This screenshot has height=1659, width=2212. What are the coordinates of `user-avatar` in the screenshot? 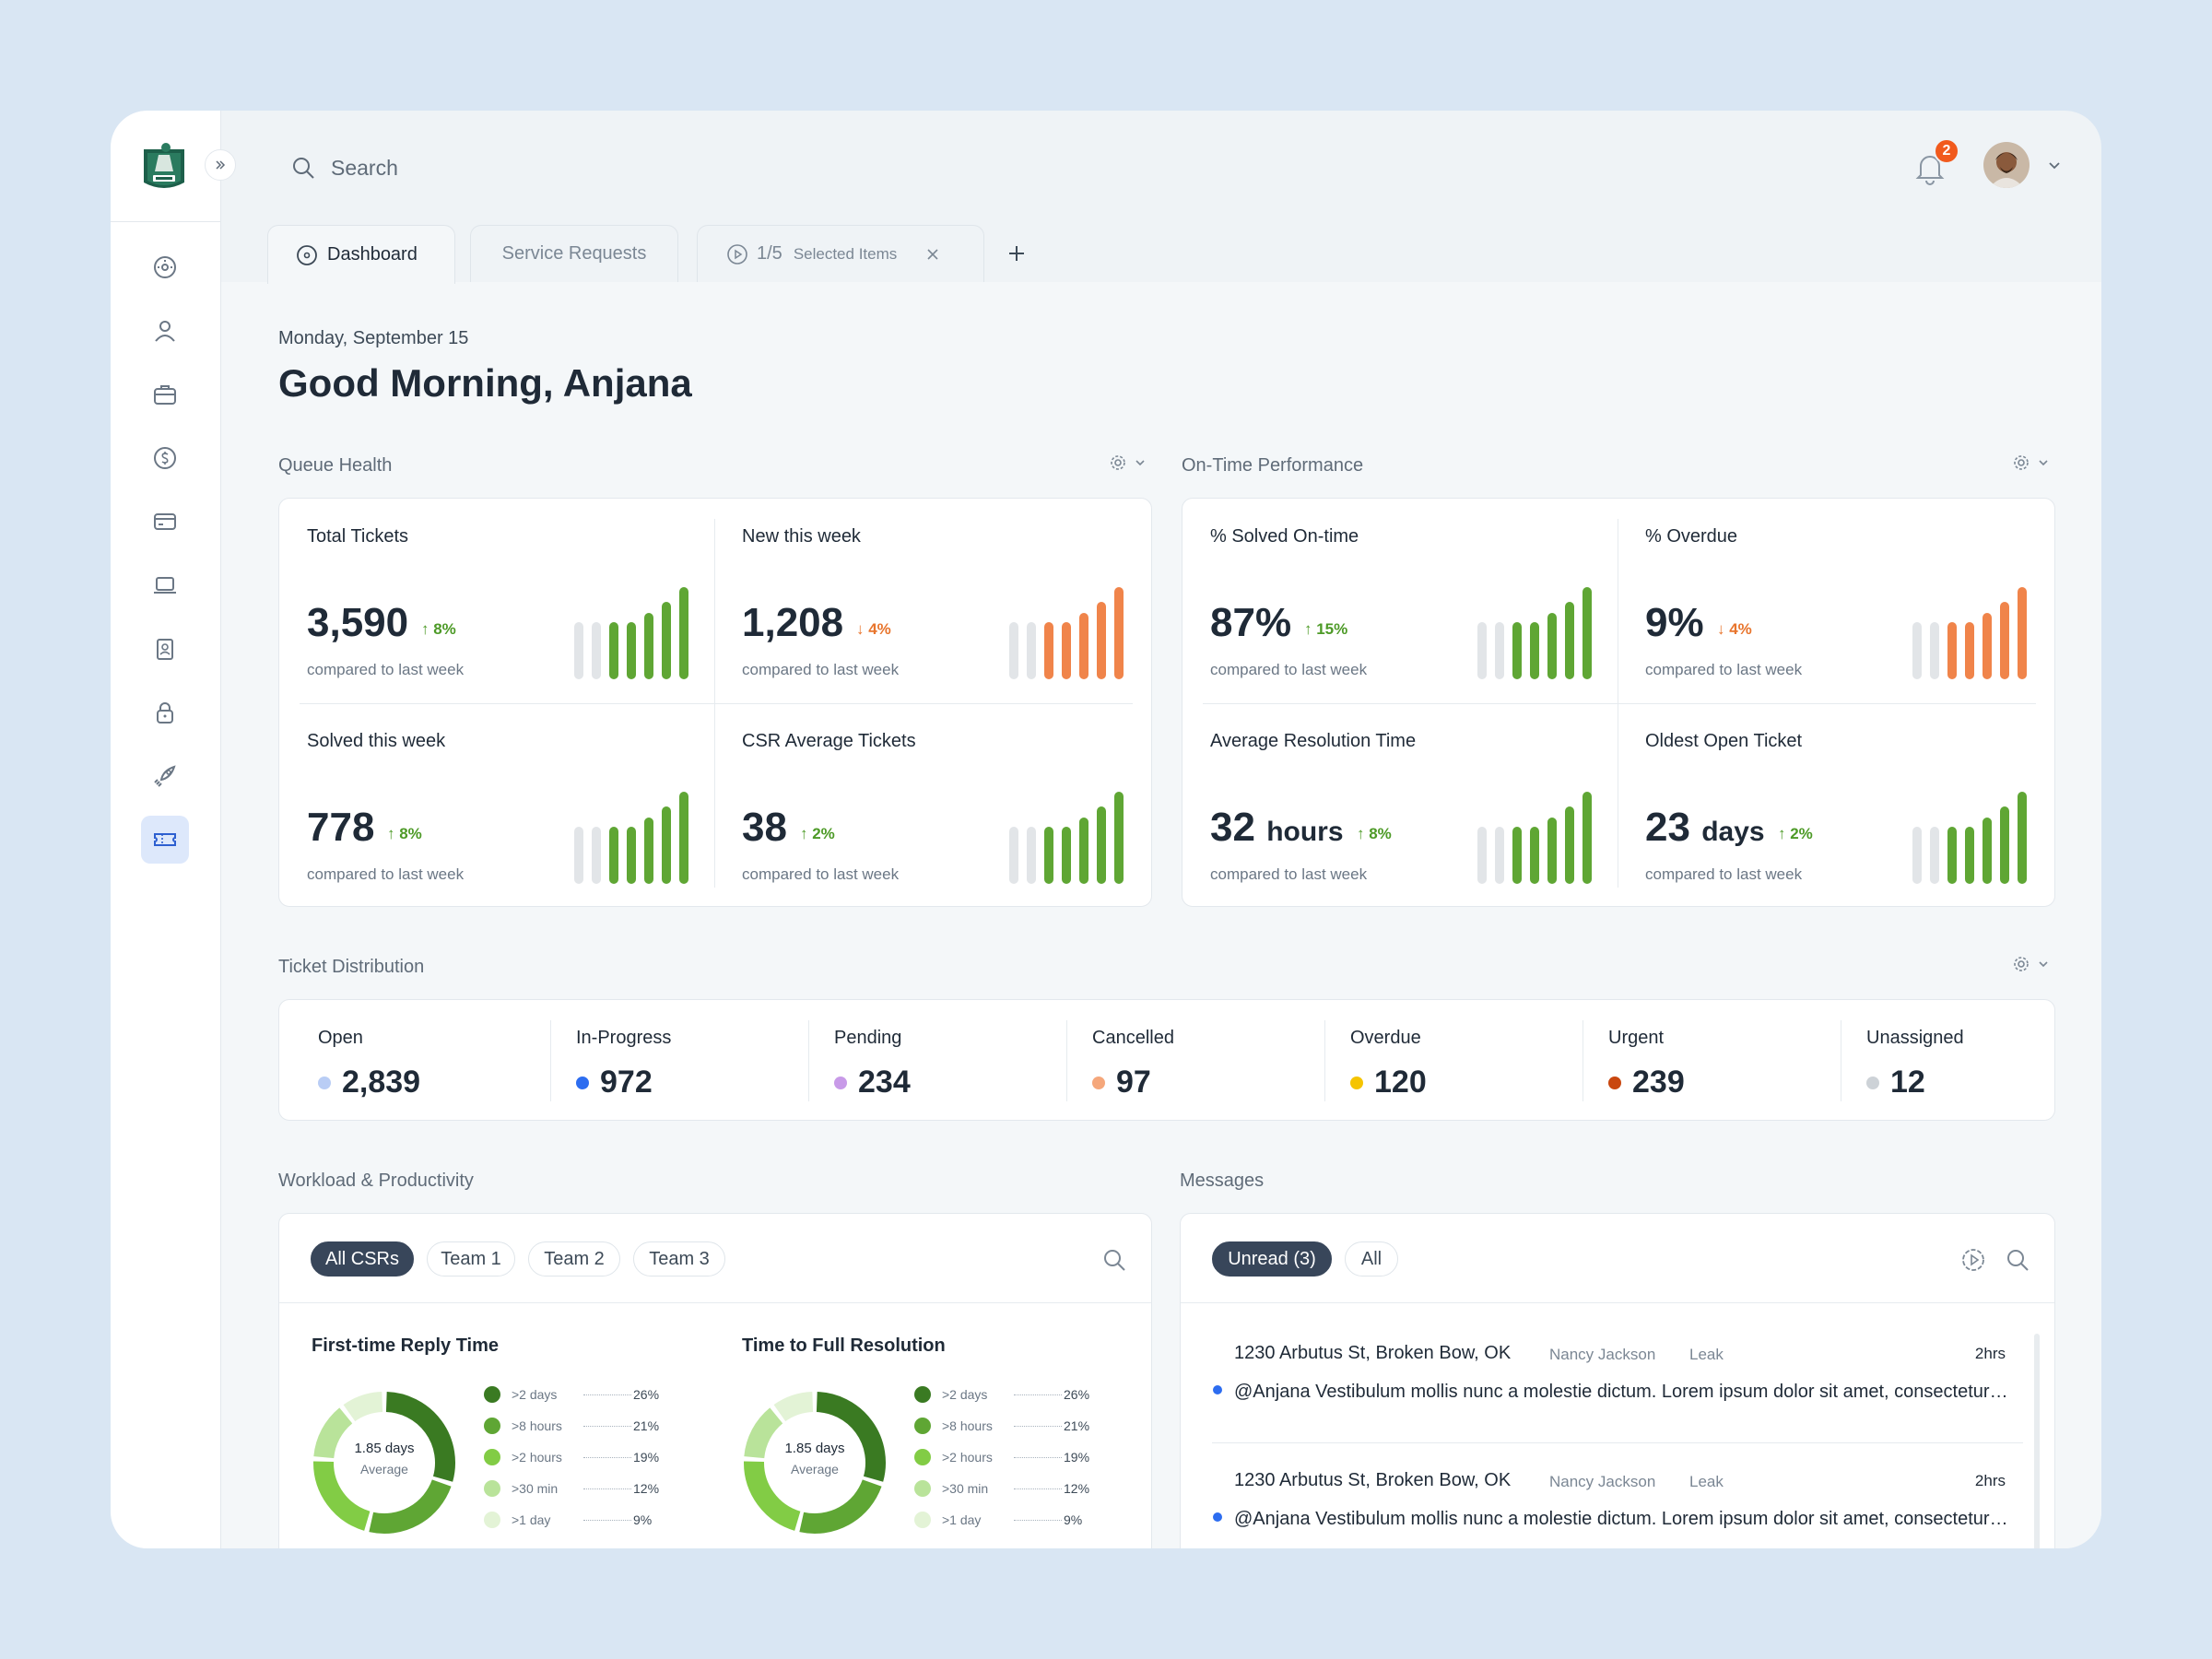 It's located at (2006, 165).